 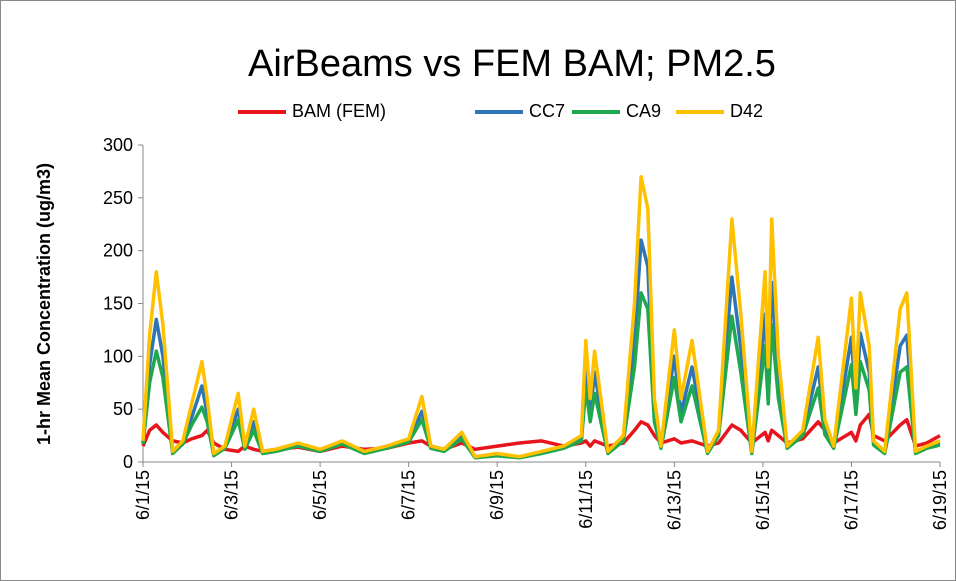 I want to click on y-tick-label: 200, so click(x=118, y=251).